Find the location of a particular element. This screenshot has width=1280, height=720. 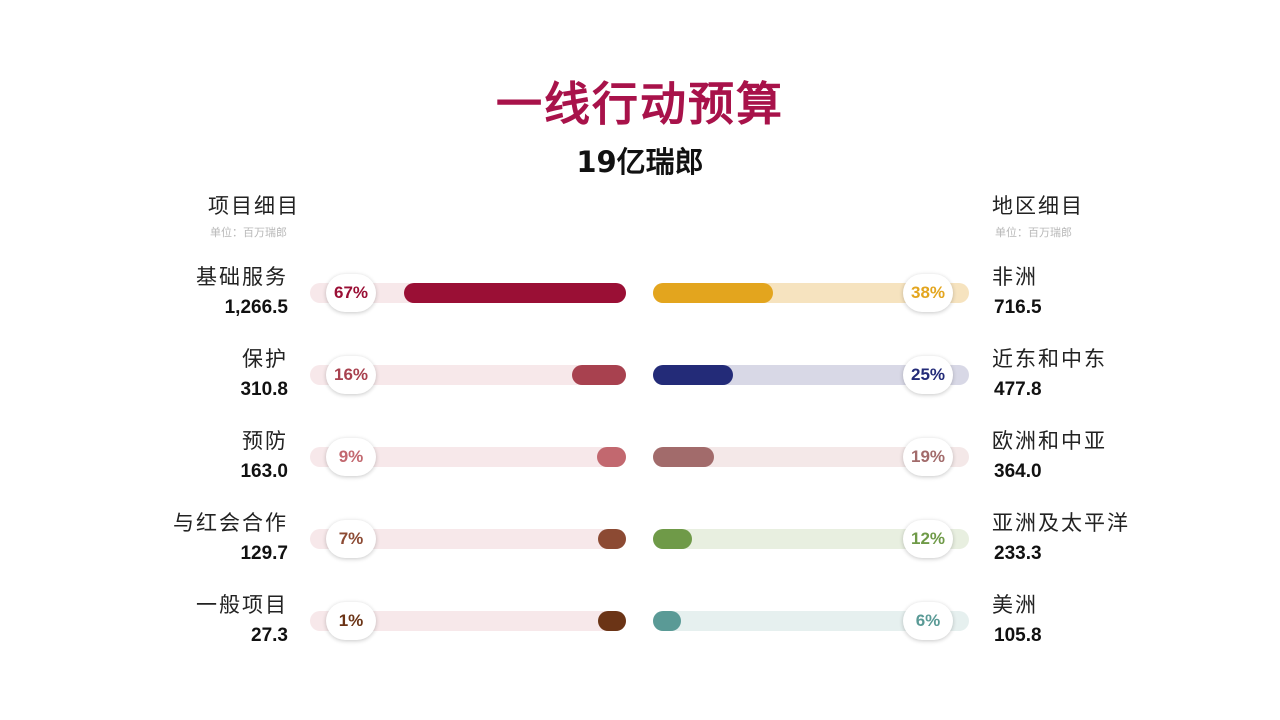

region-percent-badge: 6% is located at coordinates (928, 621).